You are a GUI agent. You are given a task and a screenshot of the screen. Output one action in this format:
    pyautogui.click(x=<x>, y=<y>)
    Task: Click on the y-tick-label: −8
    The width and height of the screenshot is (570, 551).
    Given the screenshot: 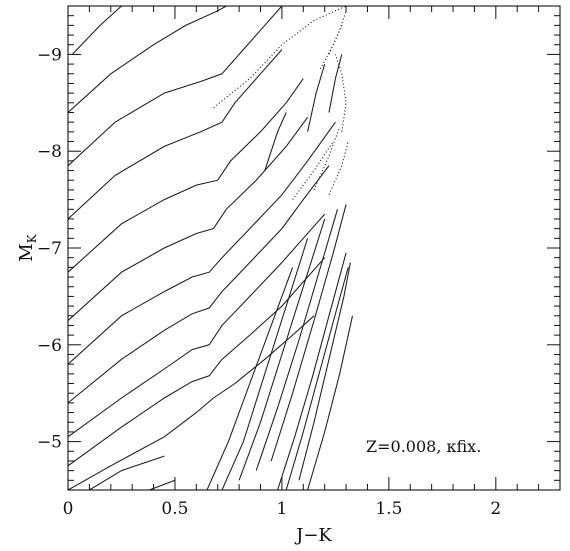 What is the action you would take?
    pyautogui.click(x=49, y=152)
    